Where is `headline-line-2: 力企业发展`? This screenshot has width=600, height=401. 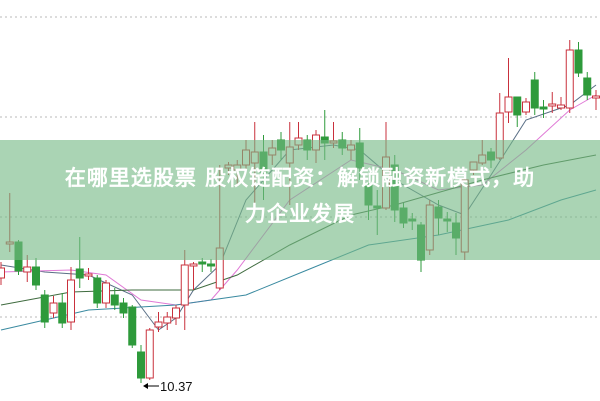 headline-line-2: 力企业发展 is located at coordinates (300, 214).